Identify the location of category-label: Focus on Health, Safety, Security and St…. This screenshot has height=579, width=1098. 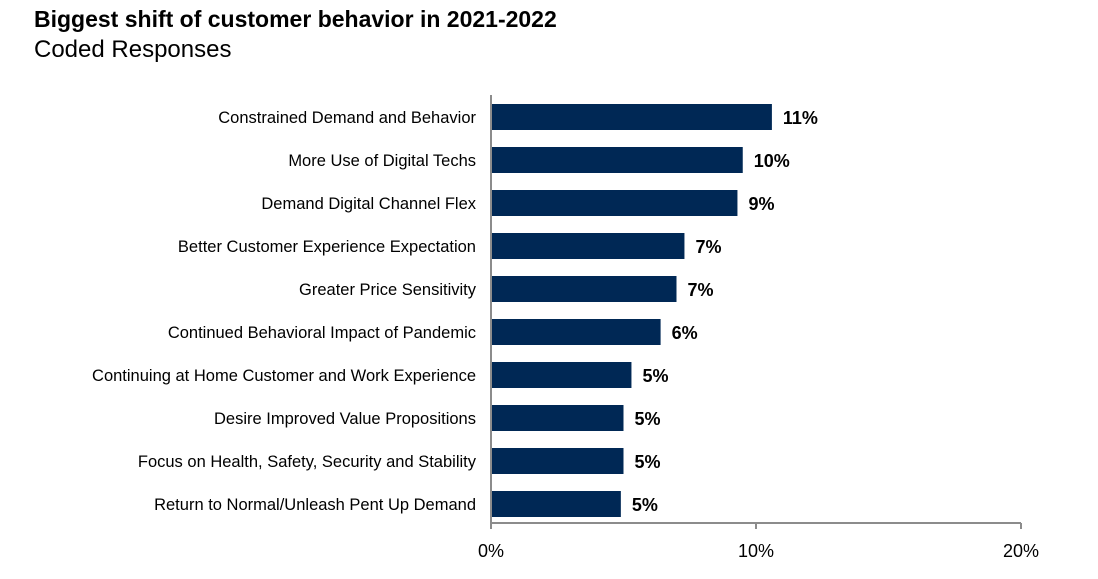
(307, 462).